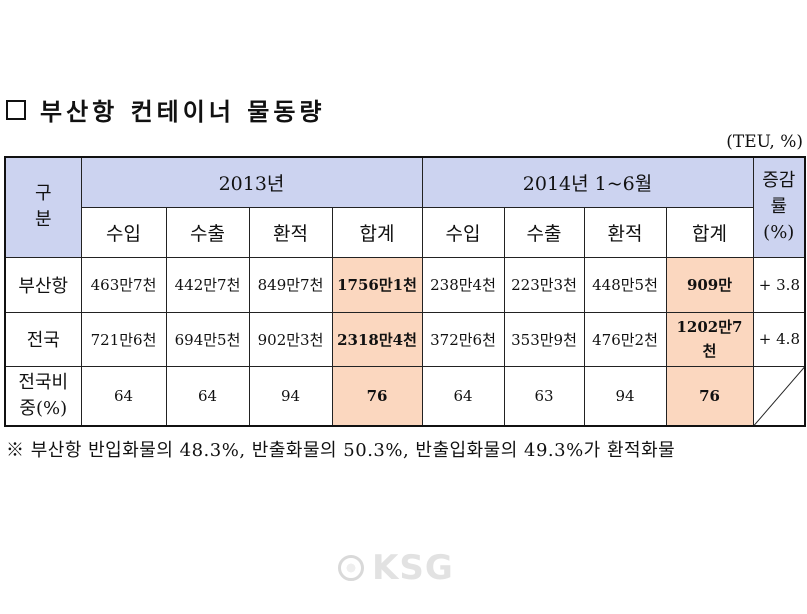  I want to click on table-row: 전국비 중(%) 64 64 94 76 64 63 94 76, so click(405, 396).